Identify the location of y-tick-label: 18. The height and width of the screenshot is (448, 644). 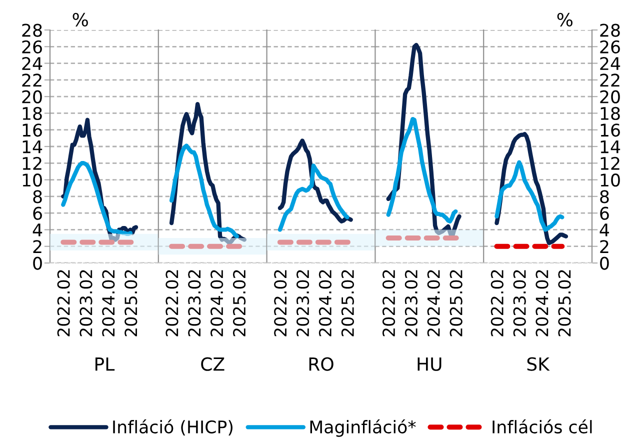
(32, 113).